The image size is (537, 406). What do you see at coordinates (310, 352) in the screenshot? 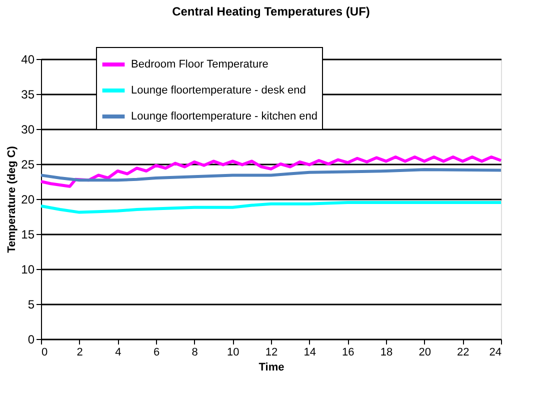
I see `x-tick-label: 14` at bounding box center [310, 352].